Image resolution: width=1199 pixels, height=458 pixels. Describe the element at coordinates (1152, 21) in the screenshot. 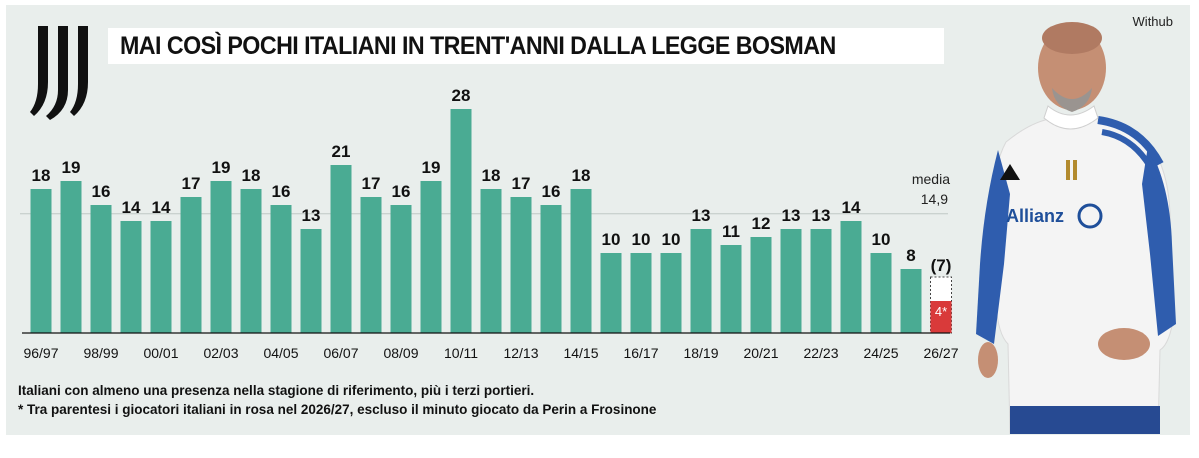

I see `source-label: Withub` at that location.